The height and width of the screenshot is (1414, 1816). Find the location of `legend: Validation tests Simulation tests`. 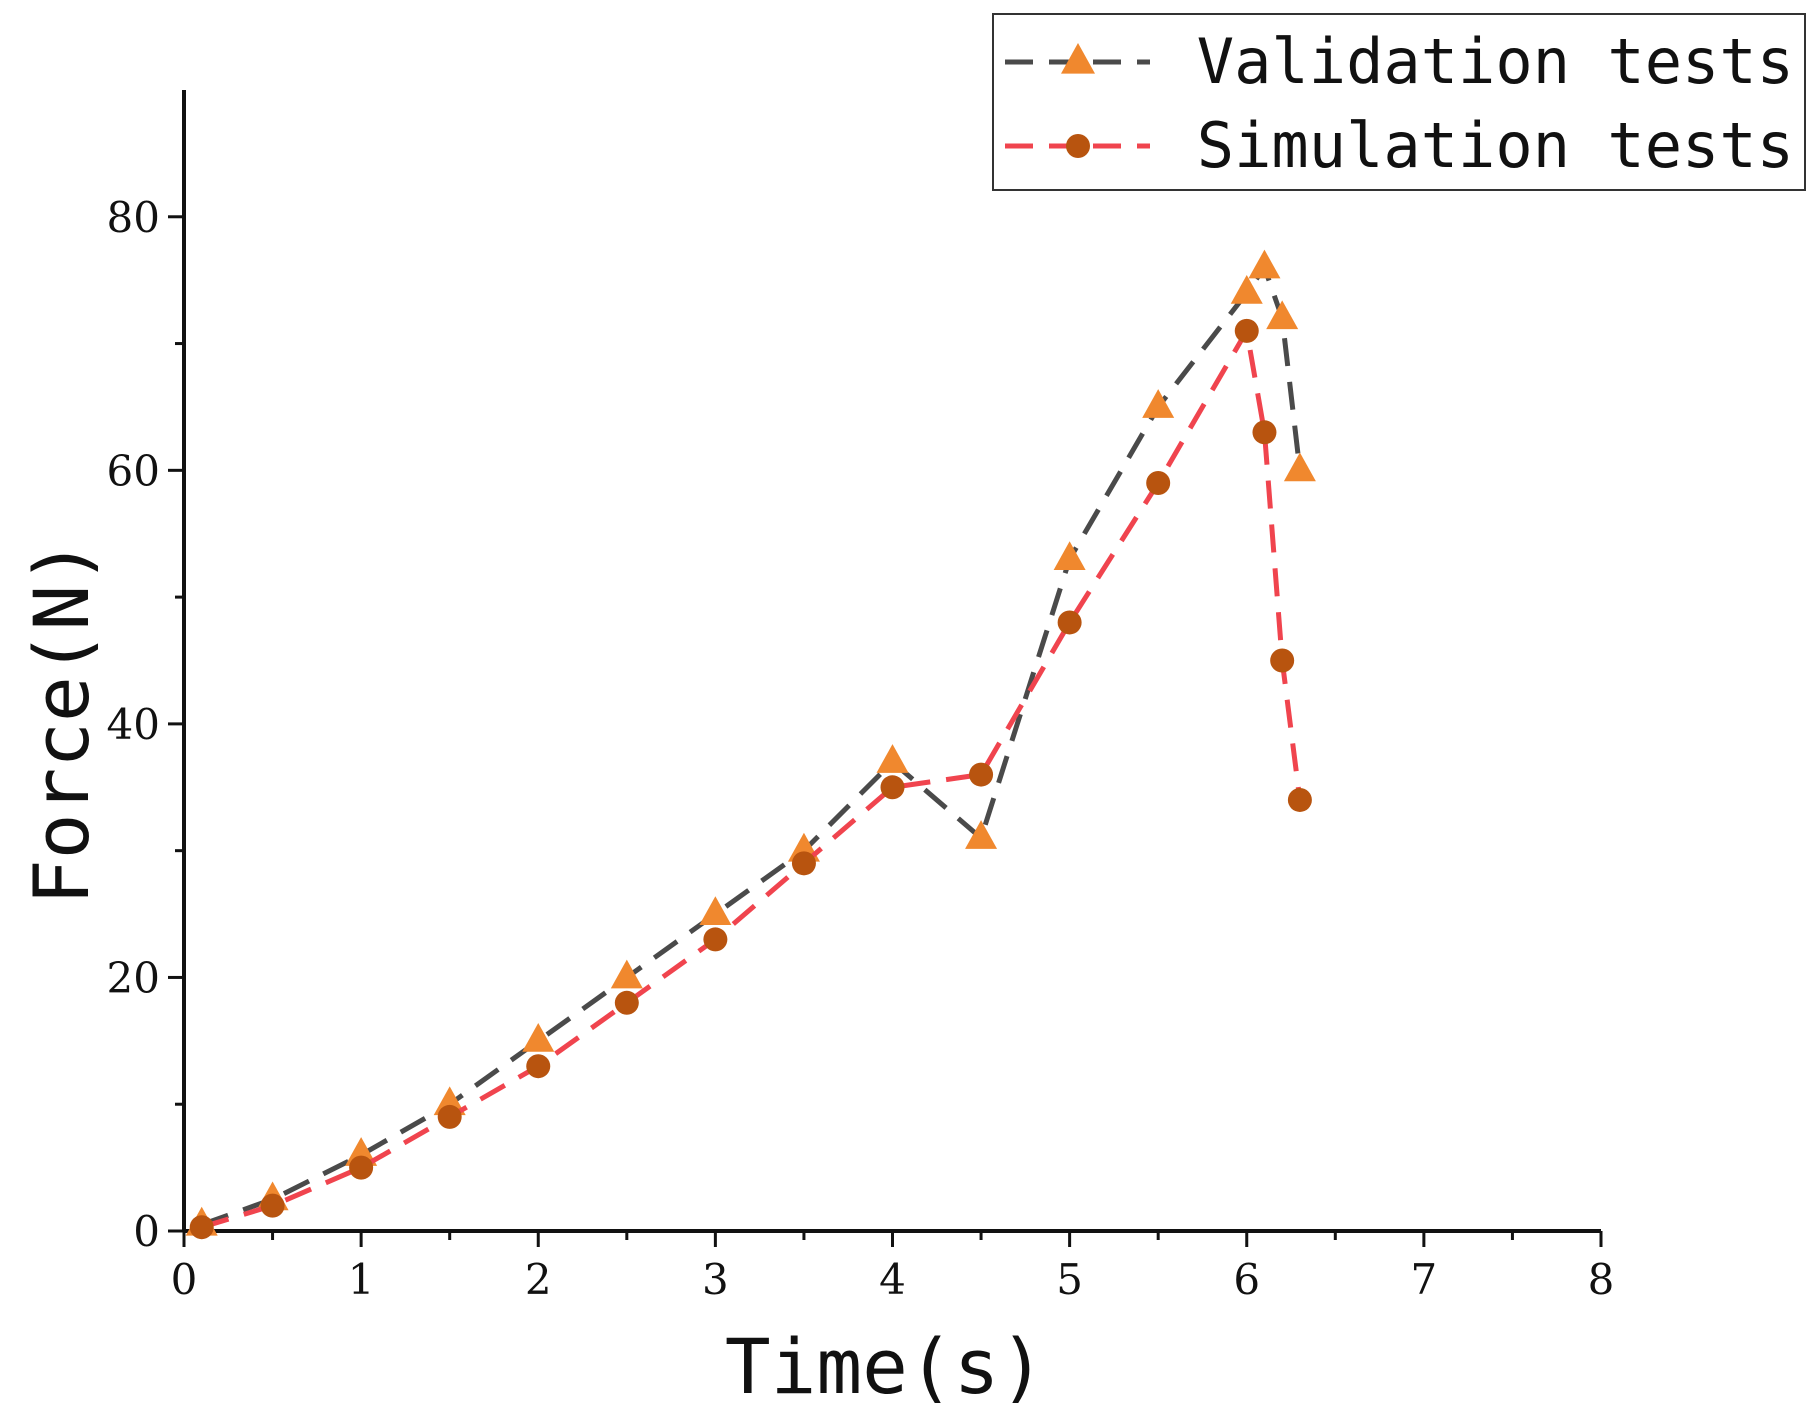

legend: Validation tests Simulation tests is located at coordinates (1399, 102).